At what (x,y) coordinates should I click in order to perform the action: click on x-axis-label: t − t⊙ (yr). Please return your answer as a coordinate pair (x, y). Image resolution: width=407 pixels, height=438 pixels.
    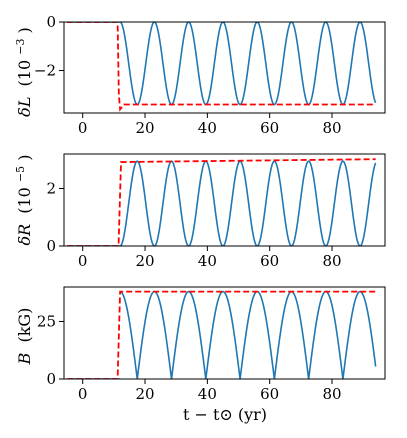
    Looking at the image, I should click on (225, 414).